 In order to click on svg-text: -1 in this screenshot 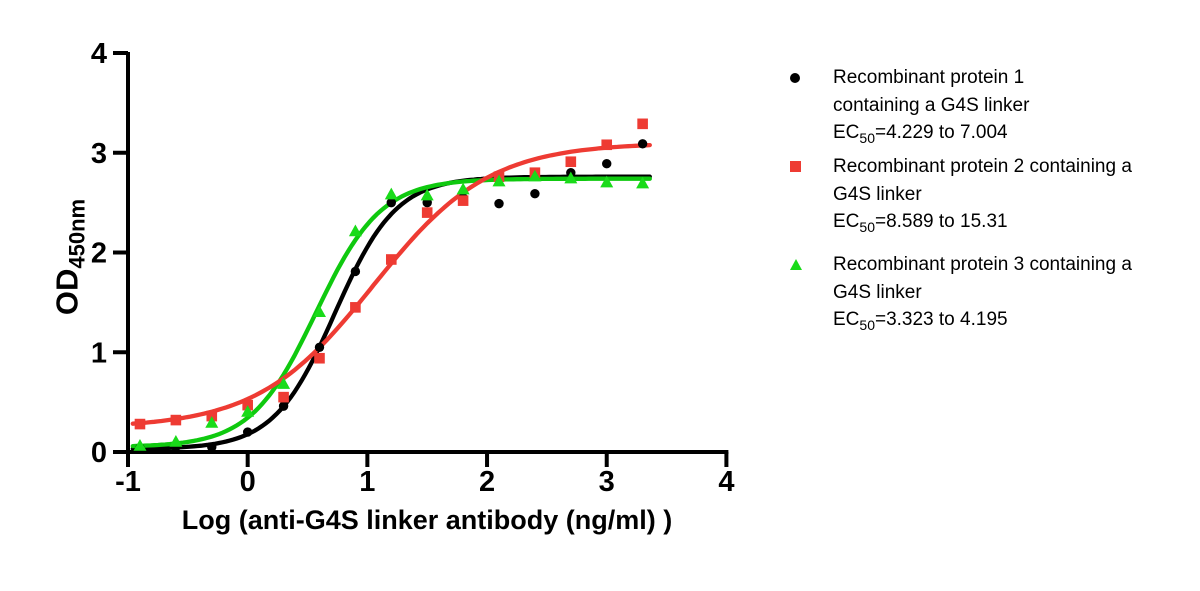, I will do `click(128, 482)`.